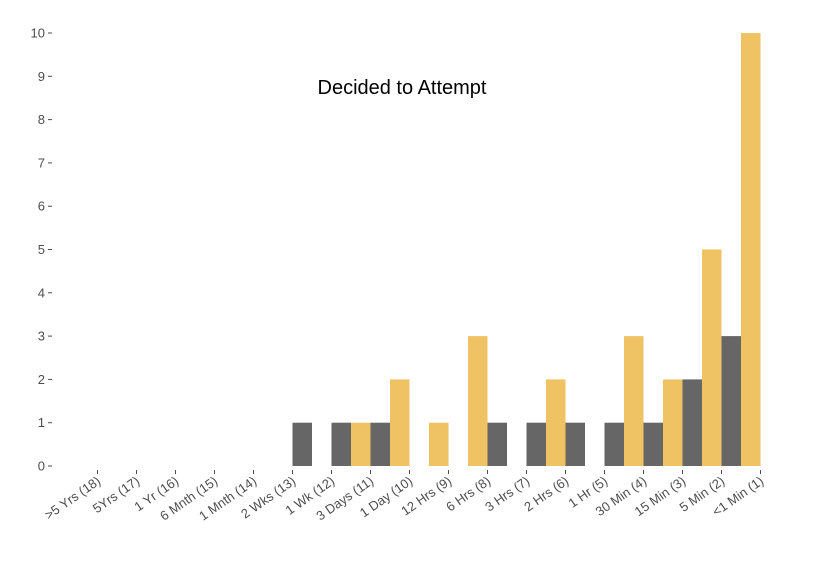 This screenshot has width=828, height=562. I want to click on y-tick-label: 7, so click(41, 162).